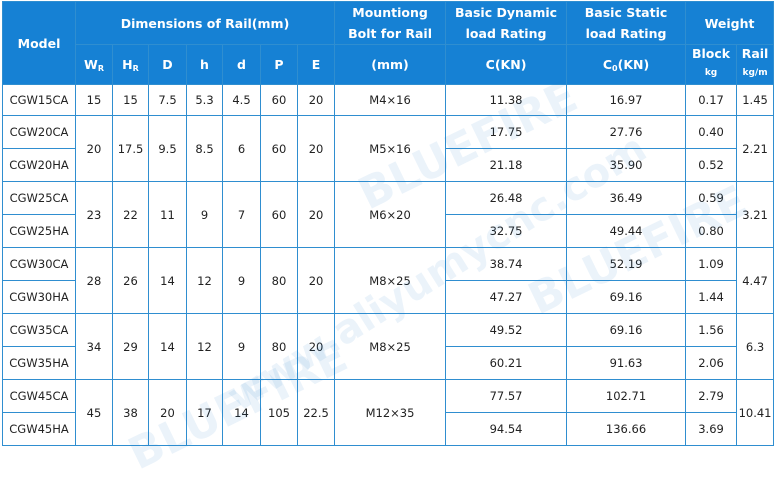 This screenshot has height=480, width=775. I want to click on dim-symbol: D, so click(167, 64).